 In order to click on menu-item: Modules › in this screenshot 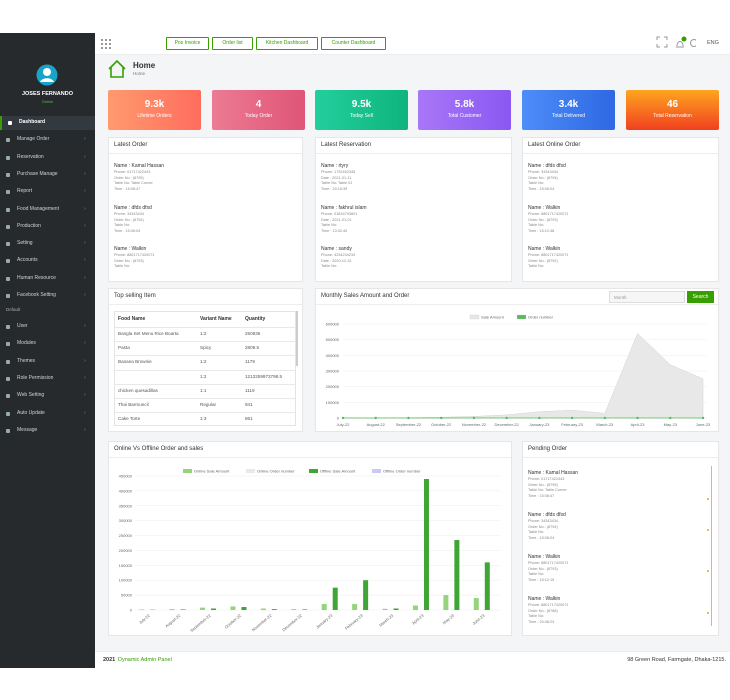, I will do `click(47, 344)`.